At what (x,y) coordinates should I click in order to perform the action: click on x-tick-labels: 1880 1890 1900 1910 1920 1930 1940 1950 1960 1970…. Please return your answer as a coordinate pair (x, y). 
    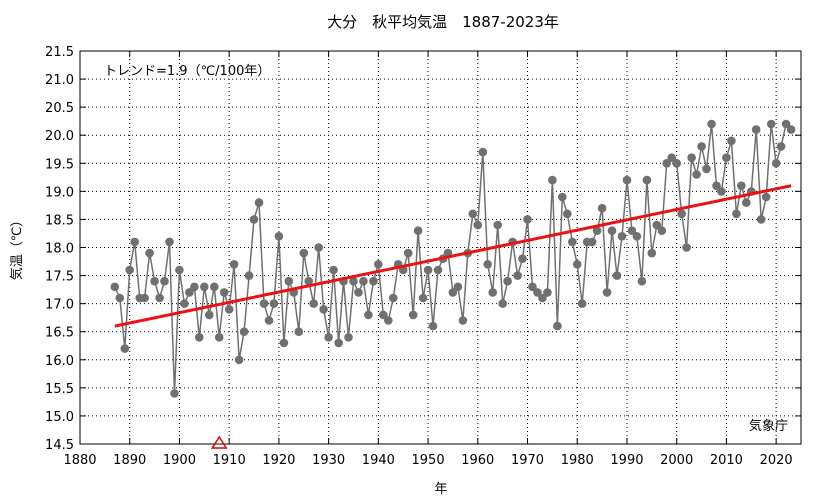
    Looking at the image, I should click on (427, 460).